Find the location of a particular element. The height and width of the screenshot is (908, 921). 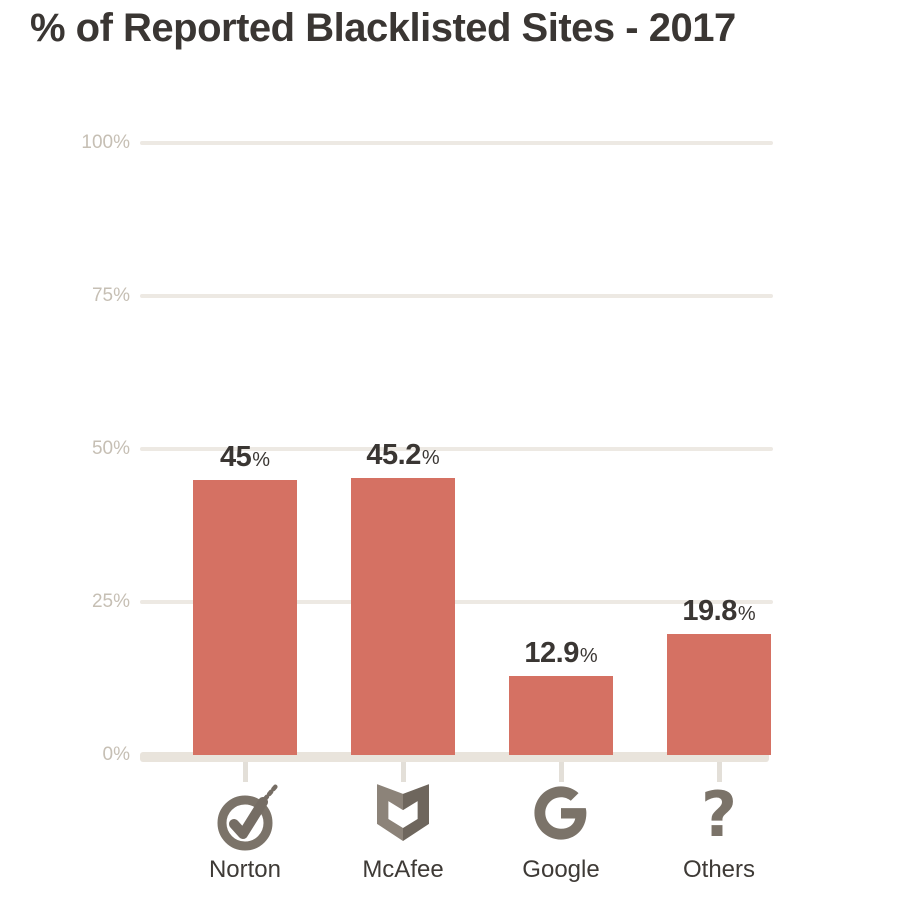

category-label: Google is located at coordinates (561, 869).